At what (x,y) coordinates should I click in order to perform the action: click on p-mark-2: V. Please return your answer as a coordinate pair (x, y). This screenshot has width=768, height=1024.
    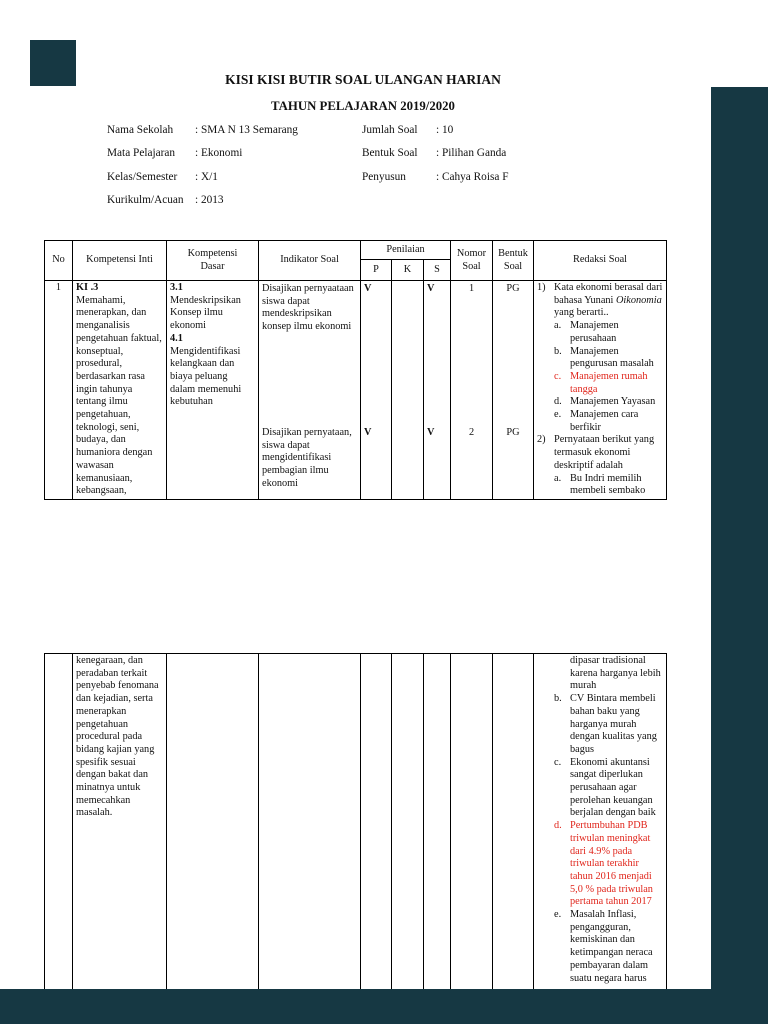
    Looking at the image, I should click on (368, 432).